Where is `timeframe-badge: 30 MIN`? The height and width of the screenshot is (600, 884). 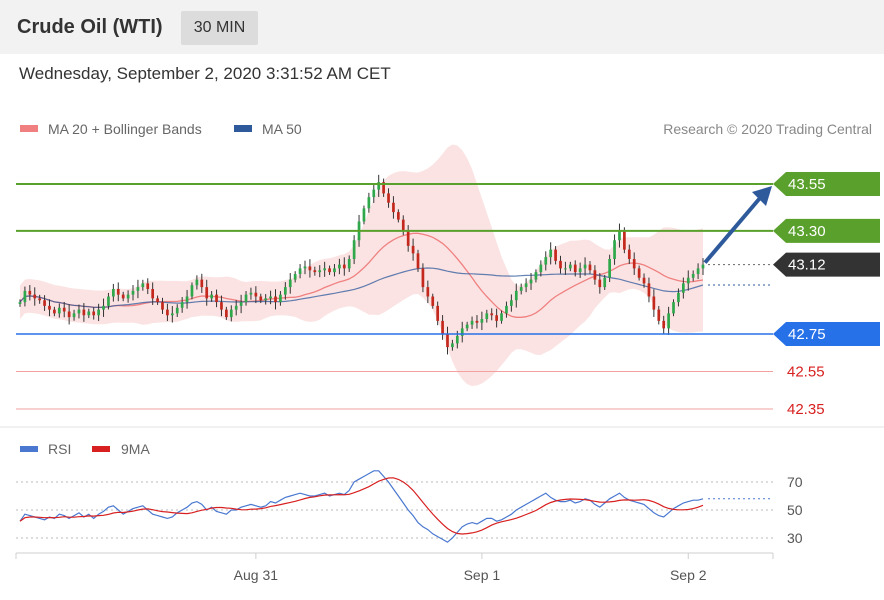
timeframe-badge: 30 MIN is located at coordinates (219, 28).